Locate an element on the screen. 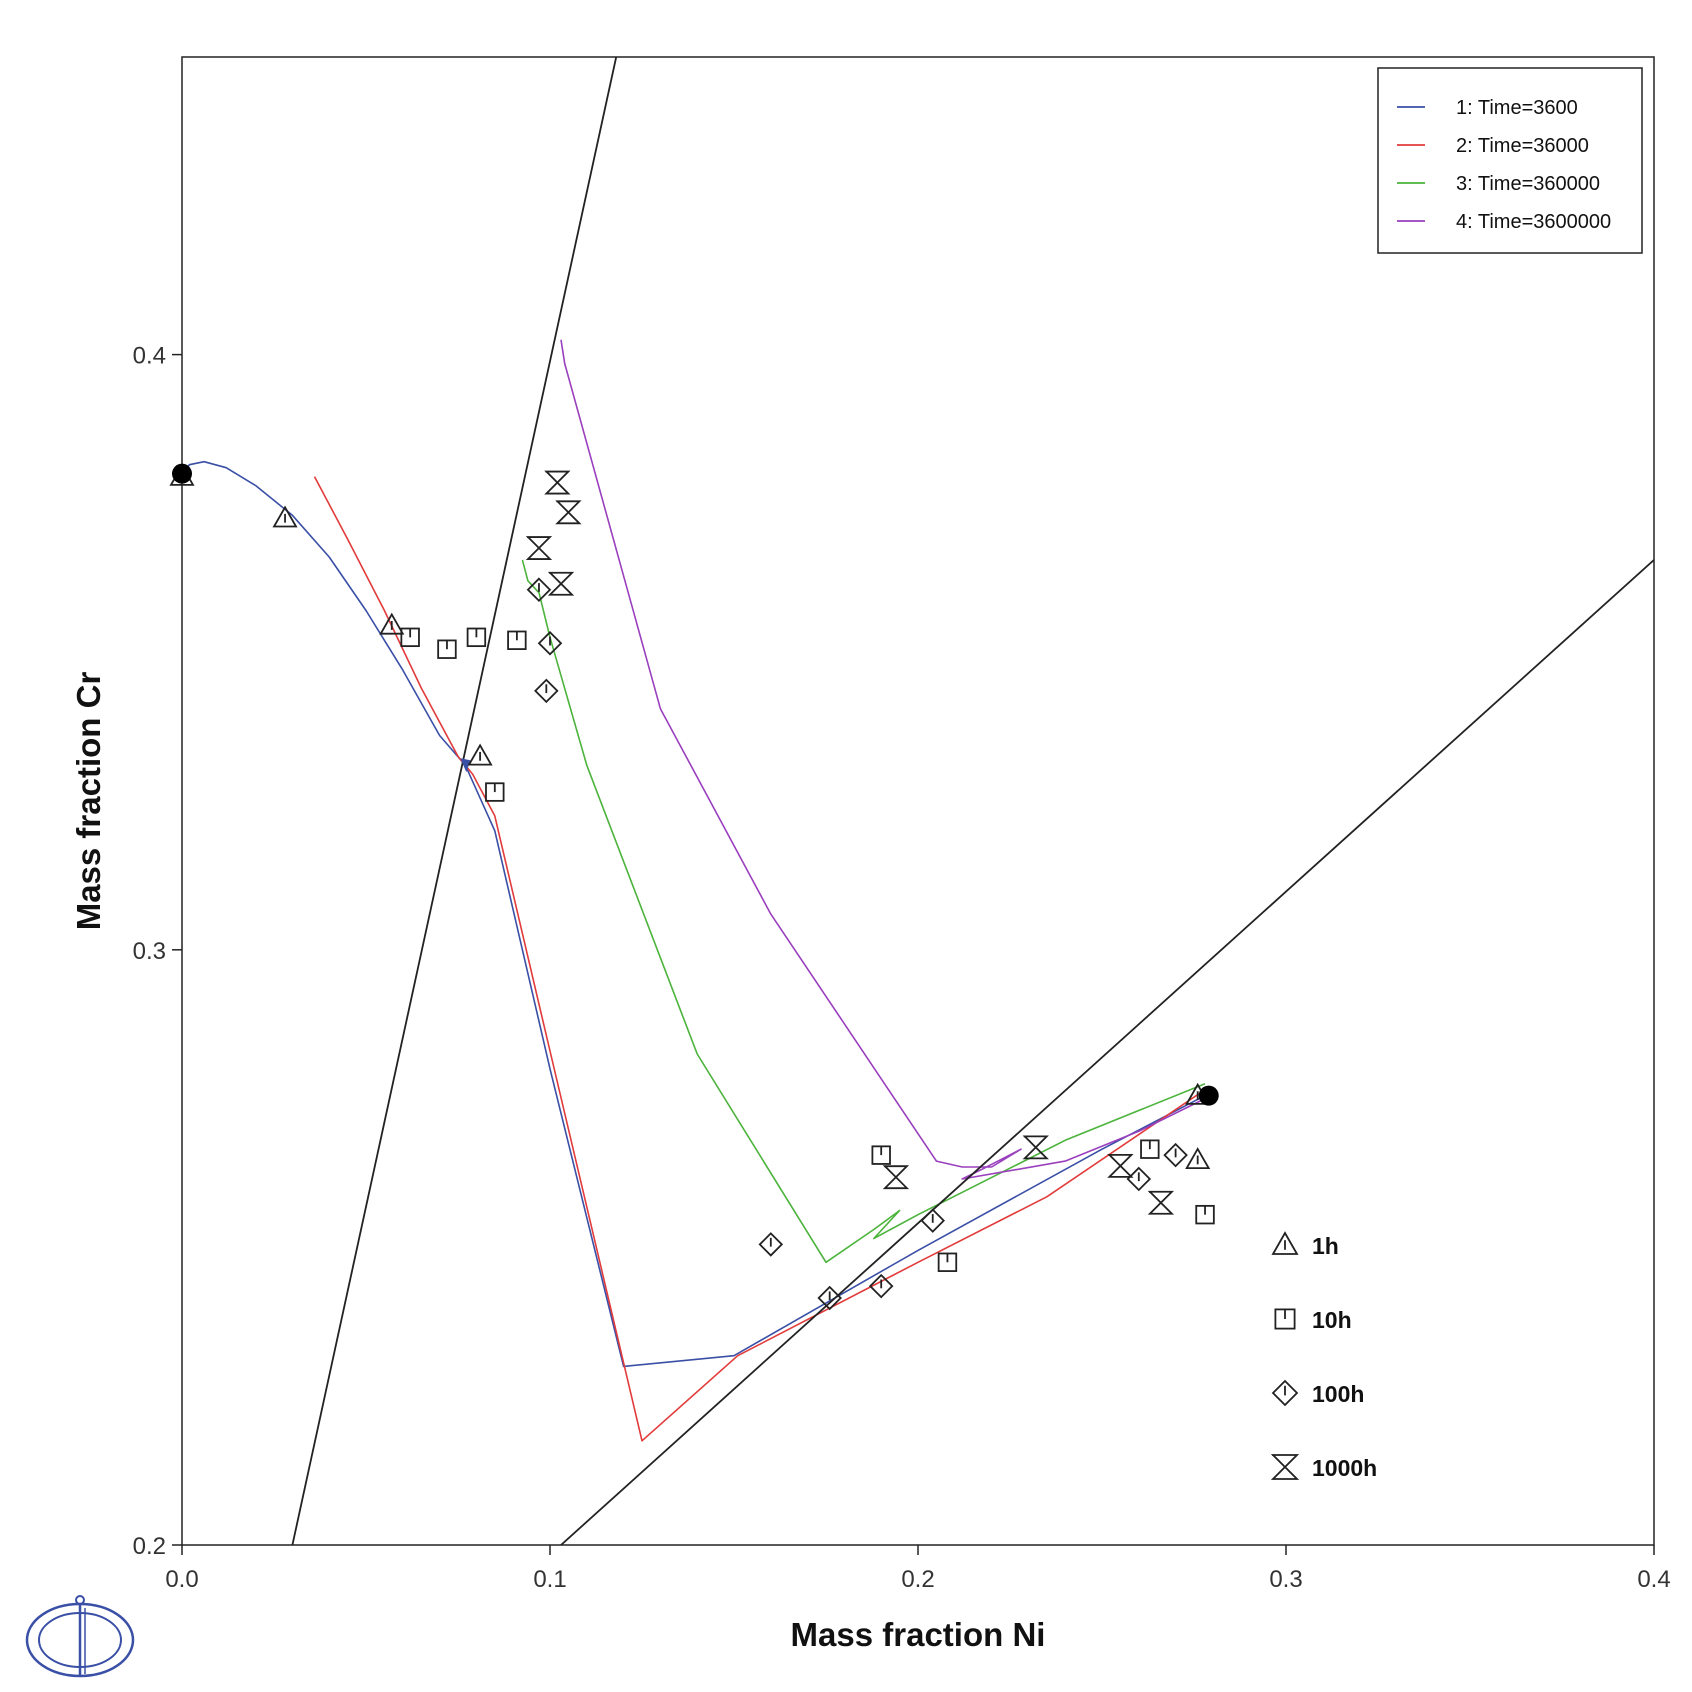 This screenshot has height=1692, width=1692. x-tick-label: 0.1 is located at coordinates (549, 1579).